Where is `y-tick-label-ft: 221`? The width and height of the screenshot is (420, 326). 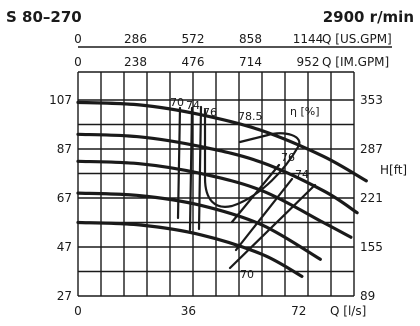
y-tick-label-ft: 221 is located at coordinates (371, 198).